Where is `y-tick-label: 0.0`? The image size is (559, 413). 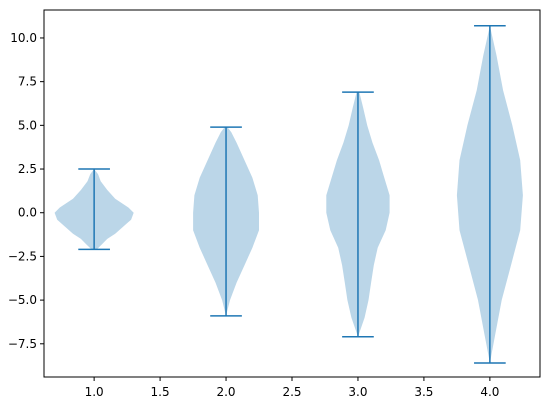
y-tick-label: 0.0 is located at coordinates (27, 213).